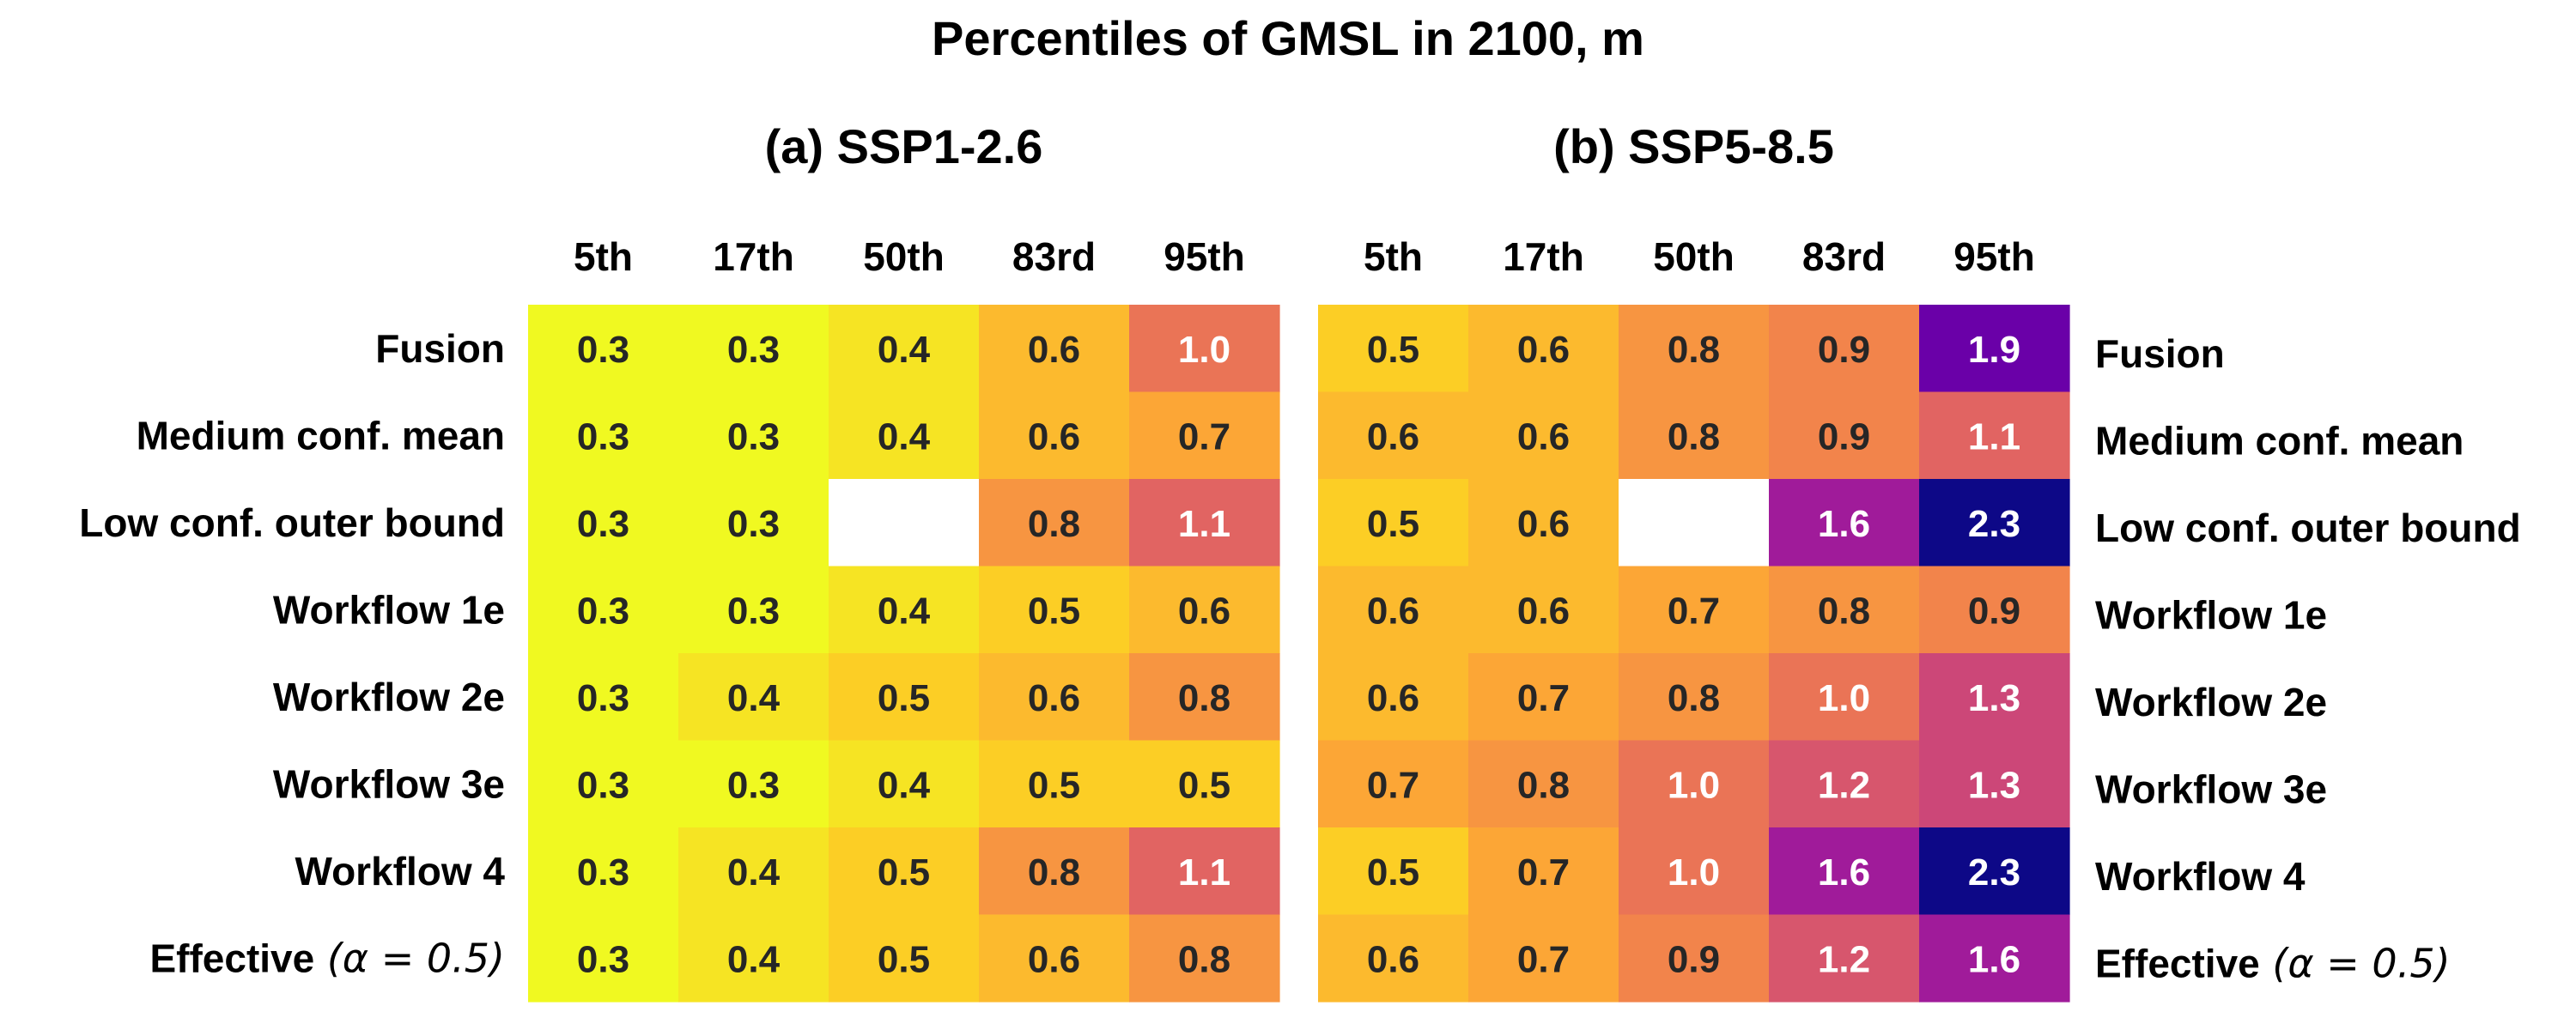  Describe the element at coordinates (389, 697) in the screenshot. I see `row-label-left: Workflow 2e` at that location.